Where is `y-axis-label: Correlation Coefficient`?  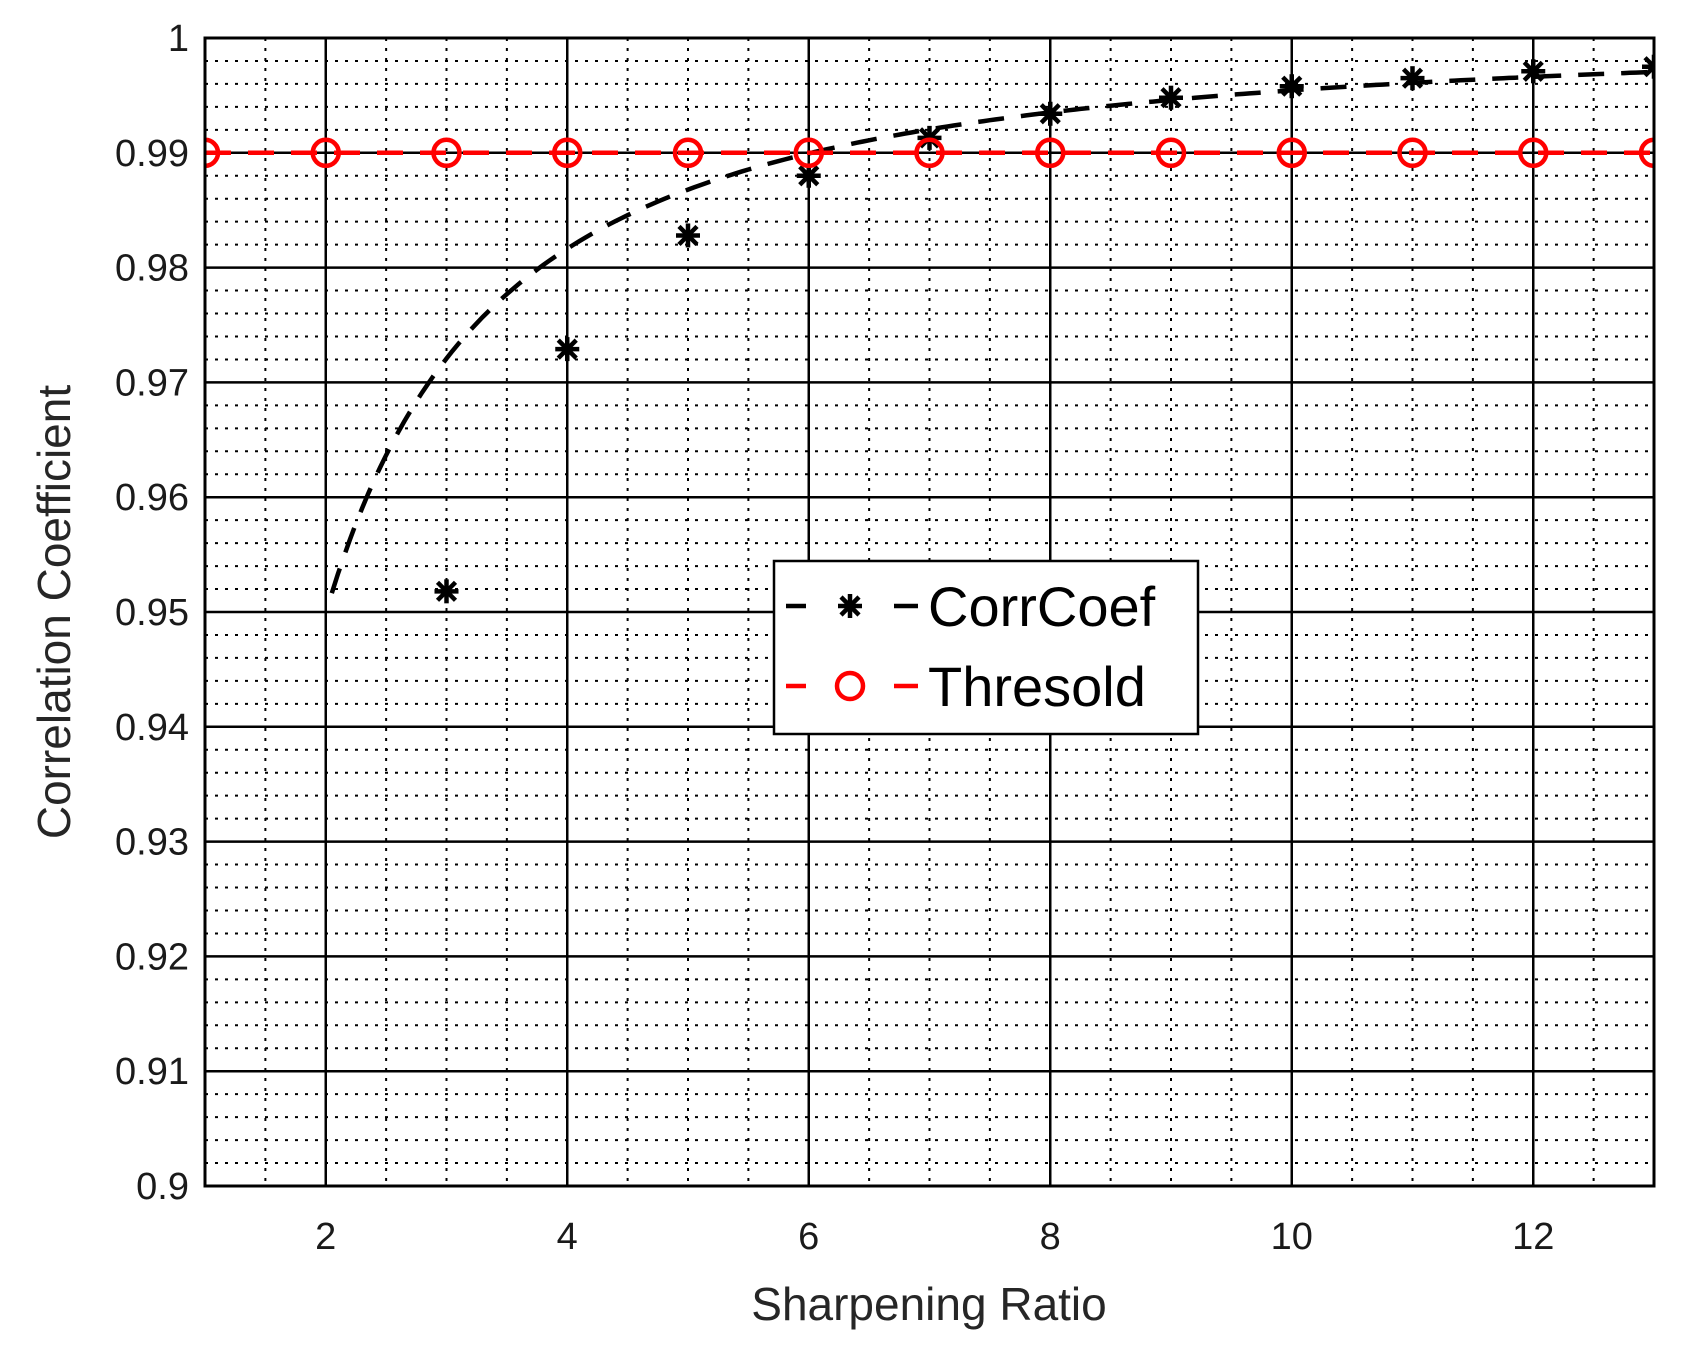 y-axis-label: Correlation Coefficient is located at coordinates (54, 612).